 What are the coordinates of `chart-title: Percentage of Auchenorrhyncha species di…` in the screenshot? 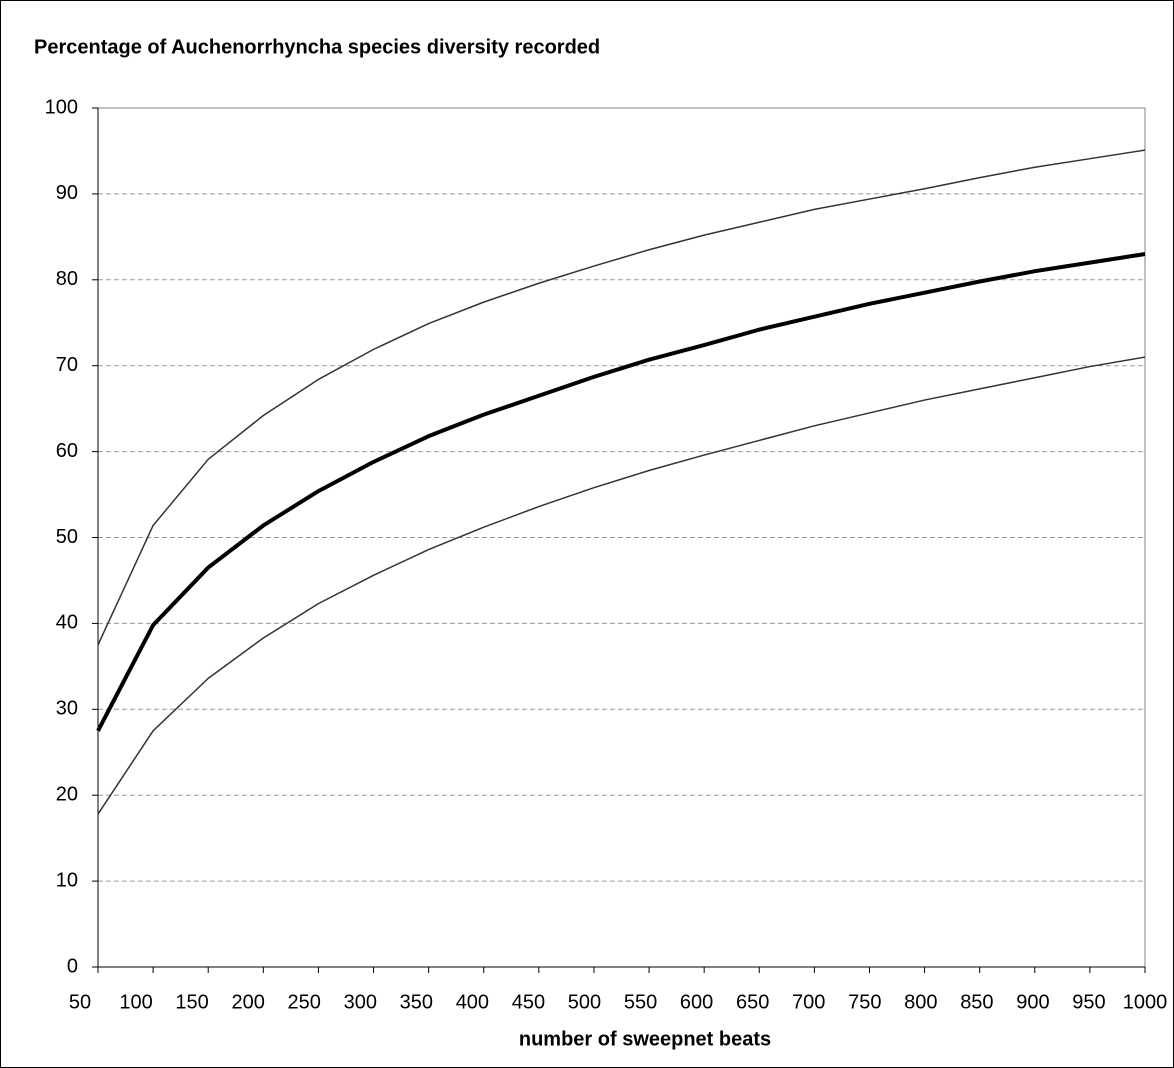 It's located at (317, 47).